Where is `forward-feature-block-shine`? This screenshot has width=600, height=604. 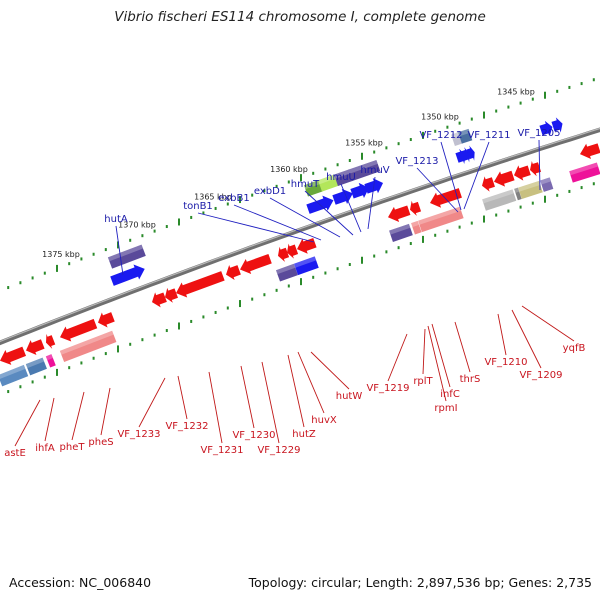 forward-feature-block-shine is located at coordinates (464, 132).